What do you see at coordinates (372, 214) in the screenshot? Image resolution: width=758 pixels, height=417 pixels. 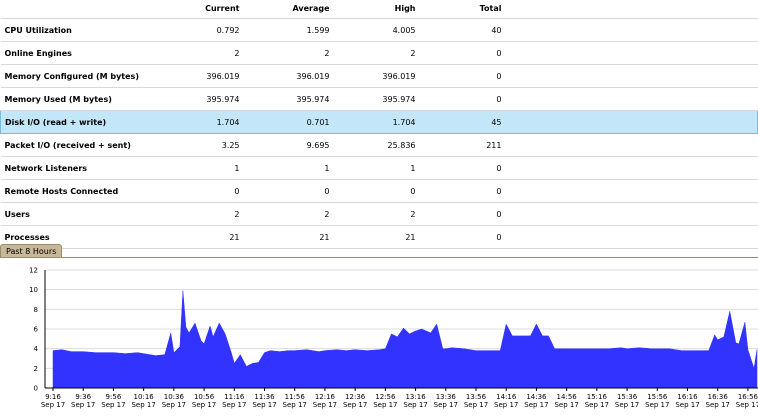 I see `row-high: 2` at bounding box center [372, 214].